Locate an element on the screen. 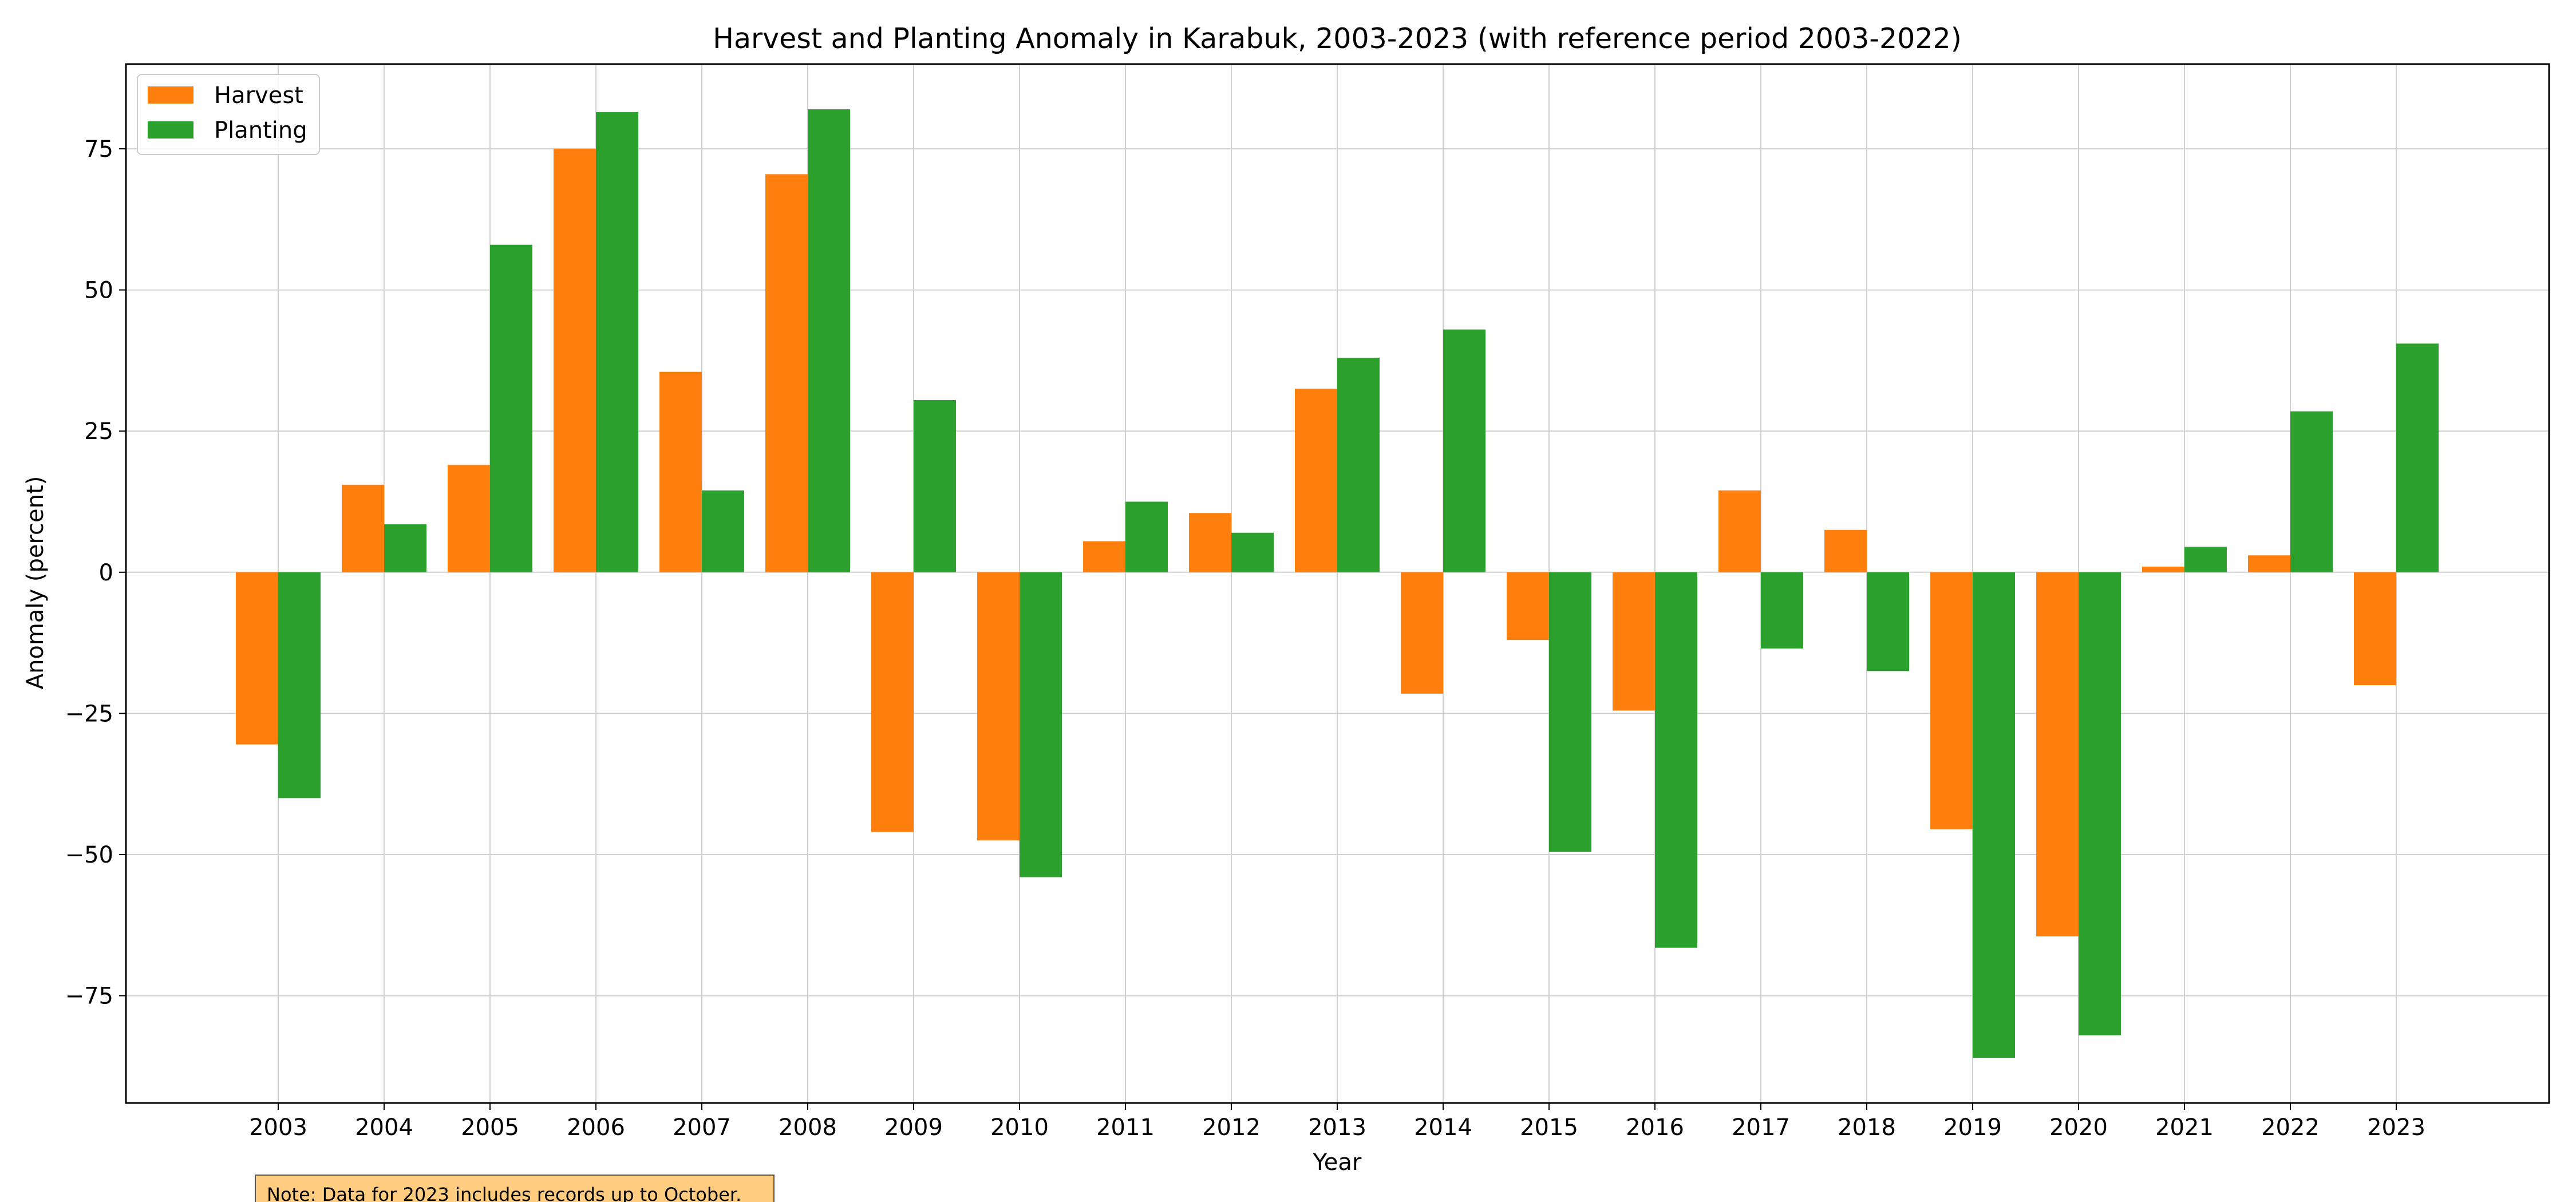  bar-planting-2006 is located at coordinates (617, 342).